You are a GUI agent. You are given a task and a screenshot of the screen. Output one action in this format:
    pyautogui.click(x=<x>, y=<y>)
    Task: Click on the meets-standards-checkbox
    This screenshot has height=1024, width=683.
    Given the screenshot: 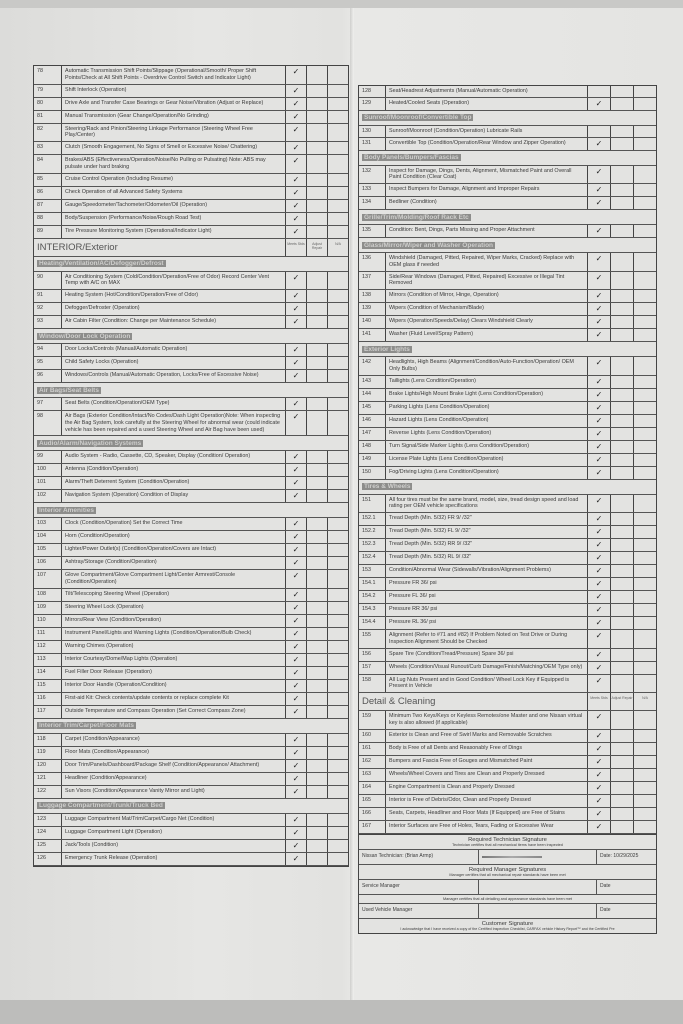 What is the action you would take?
    pyautogui.click(x=598, y=131)
    